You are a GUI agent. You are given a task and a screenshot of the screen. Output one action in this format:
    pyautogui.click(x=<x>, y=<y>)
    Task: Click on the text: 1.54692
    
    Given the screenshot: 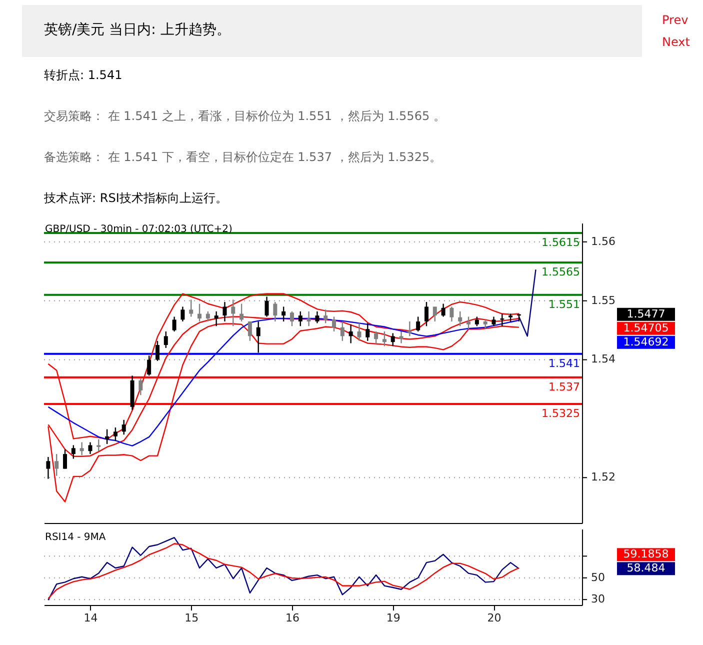 What is the action you would take?
    pyautogui.click(x=646, y=341)
    